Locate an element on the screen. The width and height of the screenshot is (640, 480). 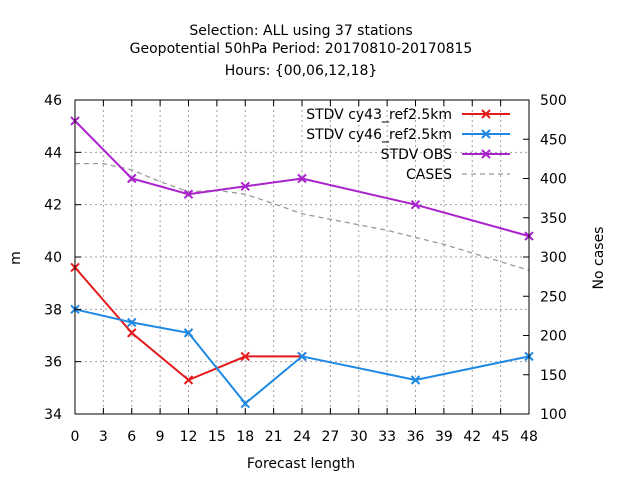
x-axis-label: Forecast length is located at coordinates (301, 464).